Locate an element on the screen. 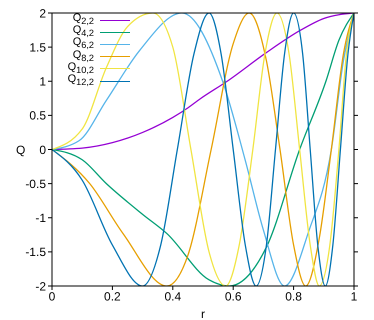 This screenshot has width=374, height=320. legend-label: Q$_{8,2}$ is located at coordinates (83, 55).